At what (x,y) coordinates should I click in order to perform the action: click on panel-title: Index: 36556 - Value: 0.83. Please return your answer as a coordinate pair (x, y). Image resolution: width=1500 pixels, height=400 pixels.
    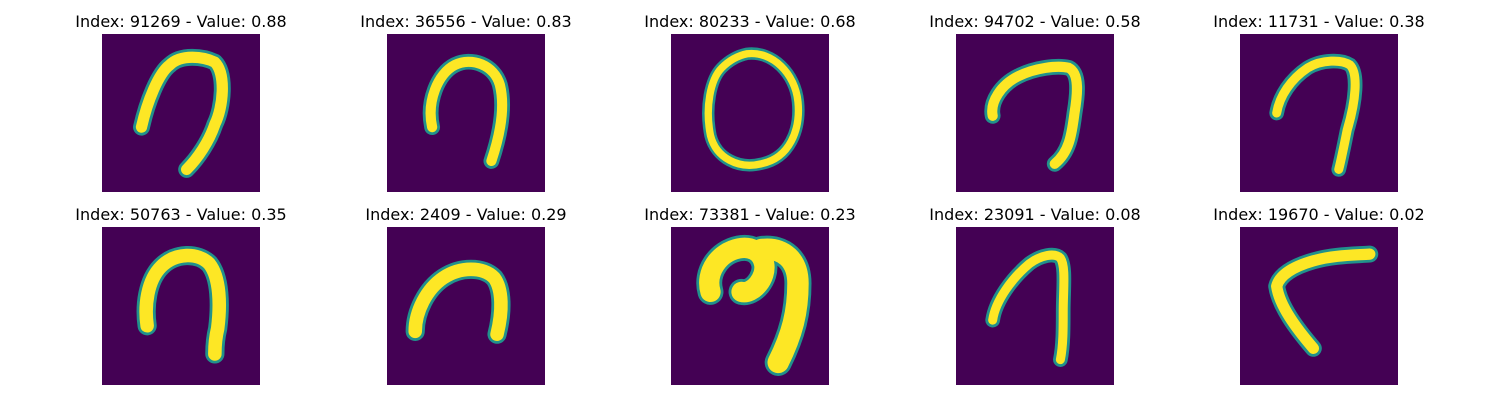
    Looking at the image, I should click on (466, 21).